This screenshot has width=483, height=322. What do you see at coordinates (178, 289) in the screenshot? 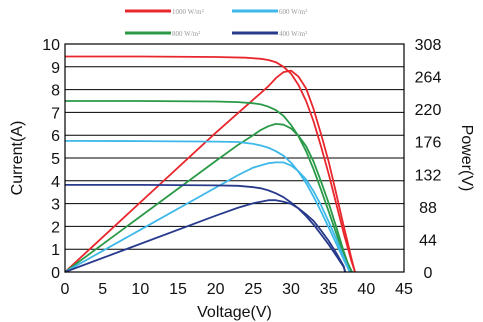
I see `x-tick-label: 15` at bounding box center [178, 289].